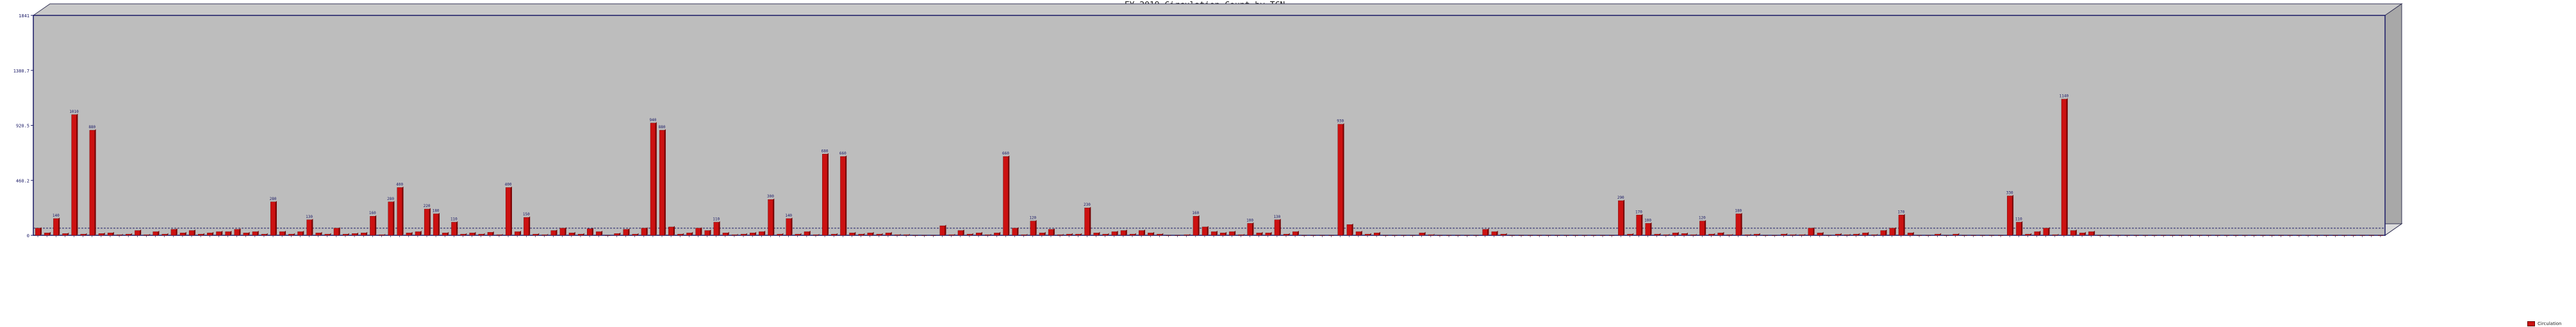 The height and width of the screenshot is (327, 2576). What do you see at coordinates (2064, 96) in the screenshot?
I see `data-label-224: 1140` at bounding box center [2064, 96].